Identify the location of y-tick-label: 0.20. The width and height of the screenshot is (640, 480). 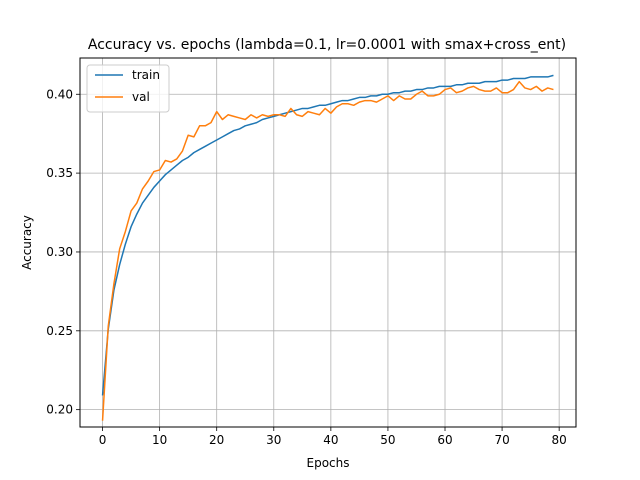
(59, 410).